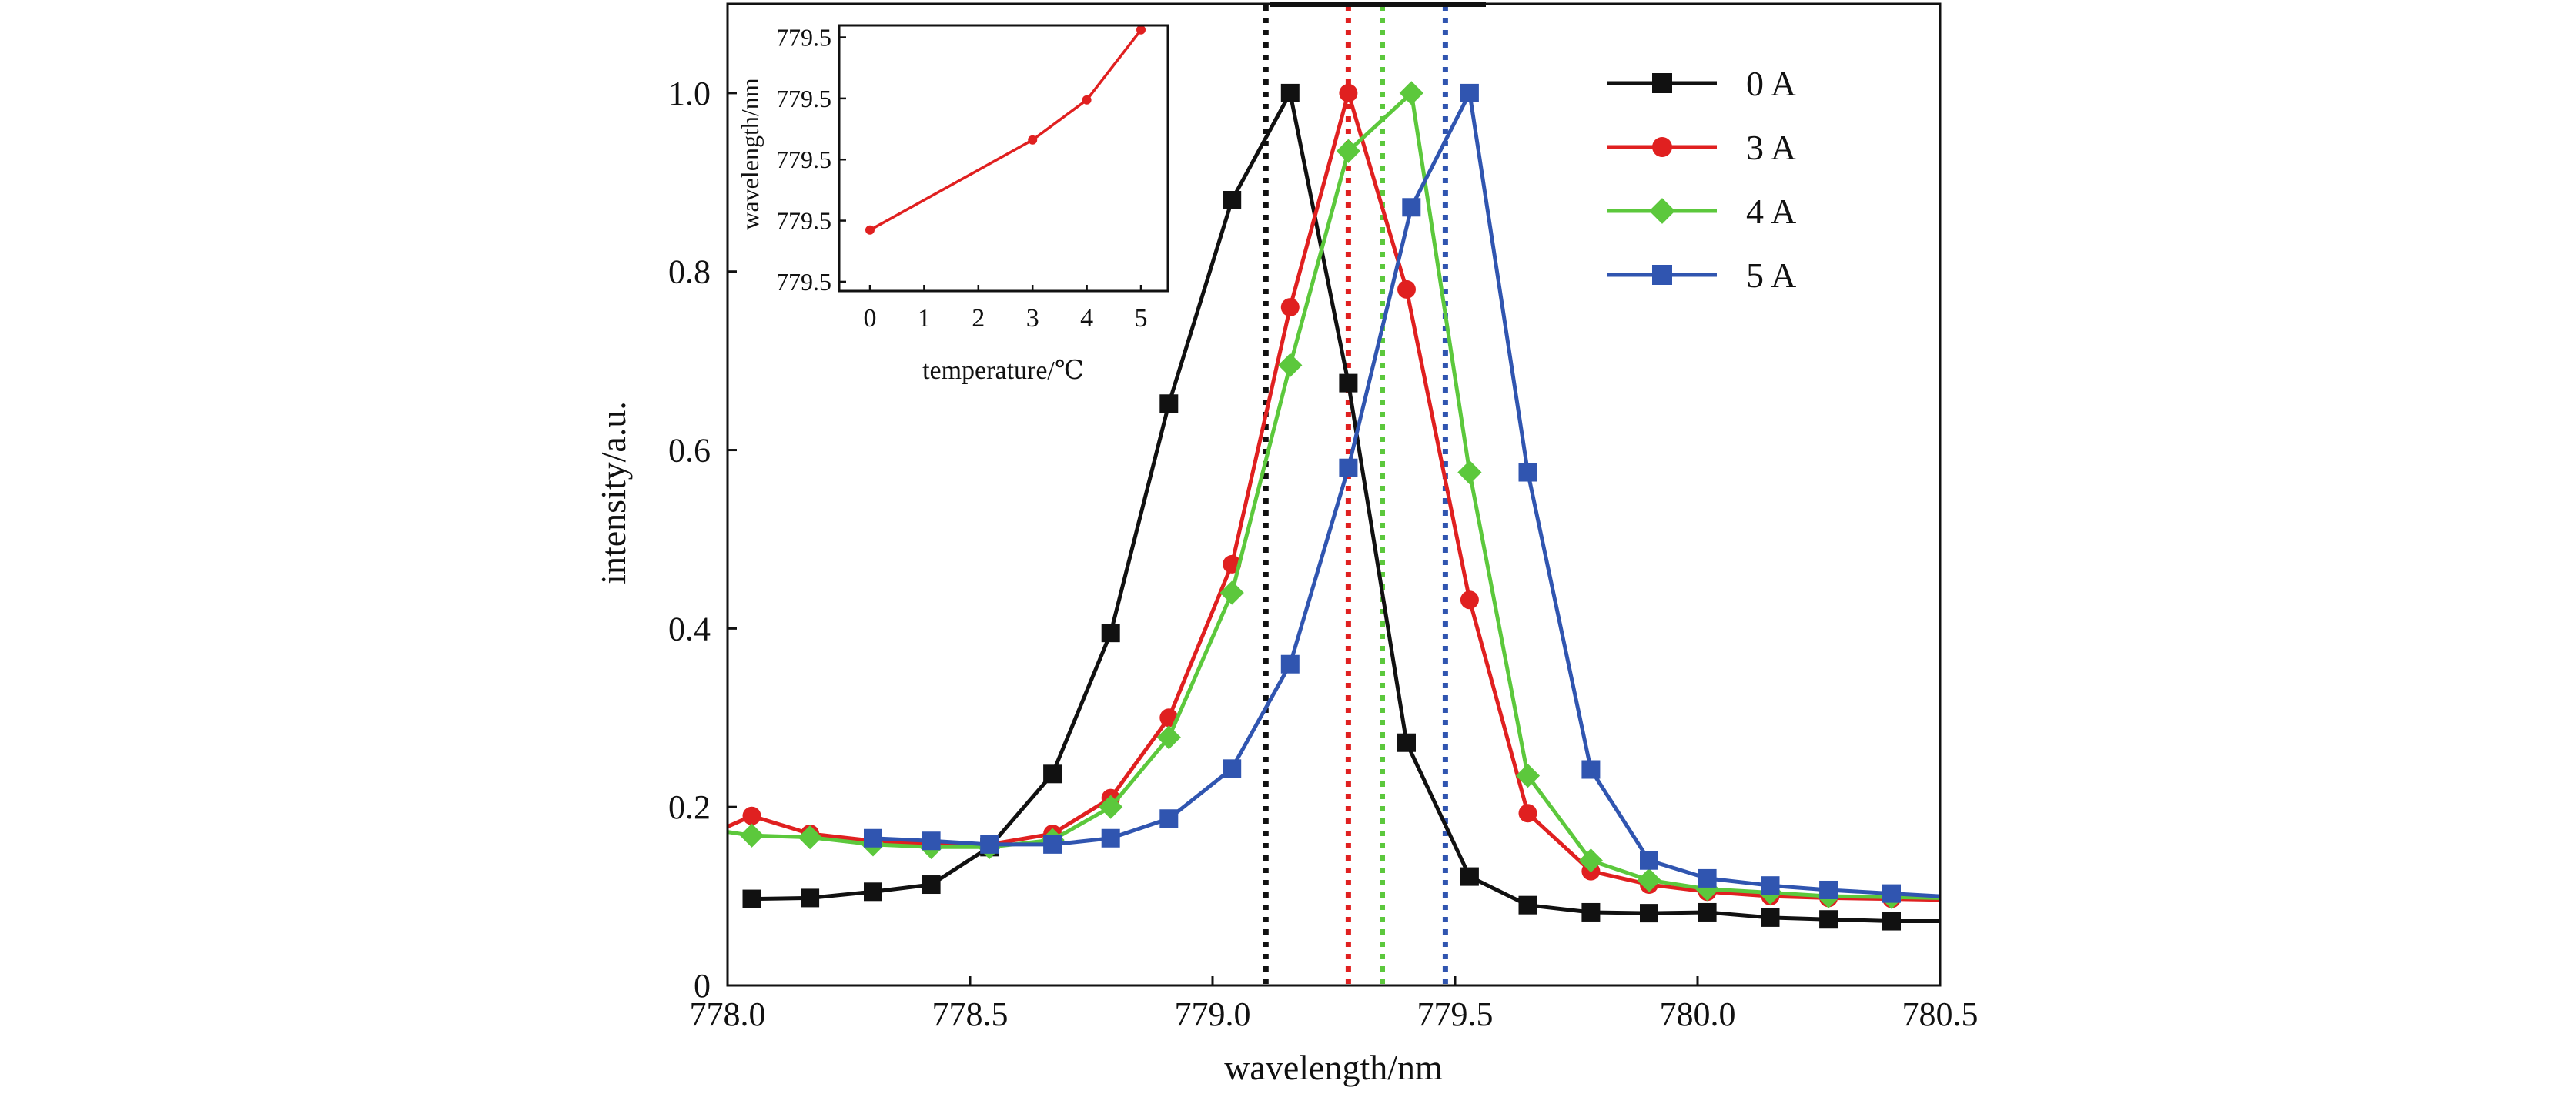 The height and width of the screenshot is (1094, 2576). I want to click on inset-y-axis: 779.5 779.5 779.5 779.5 779.5, so click(811, 160).